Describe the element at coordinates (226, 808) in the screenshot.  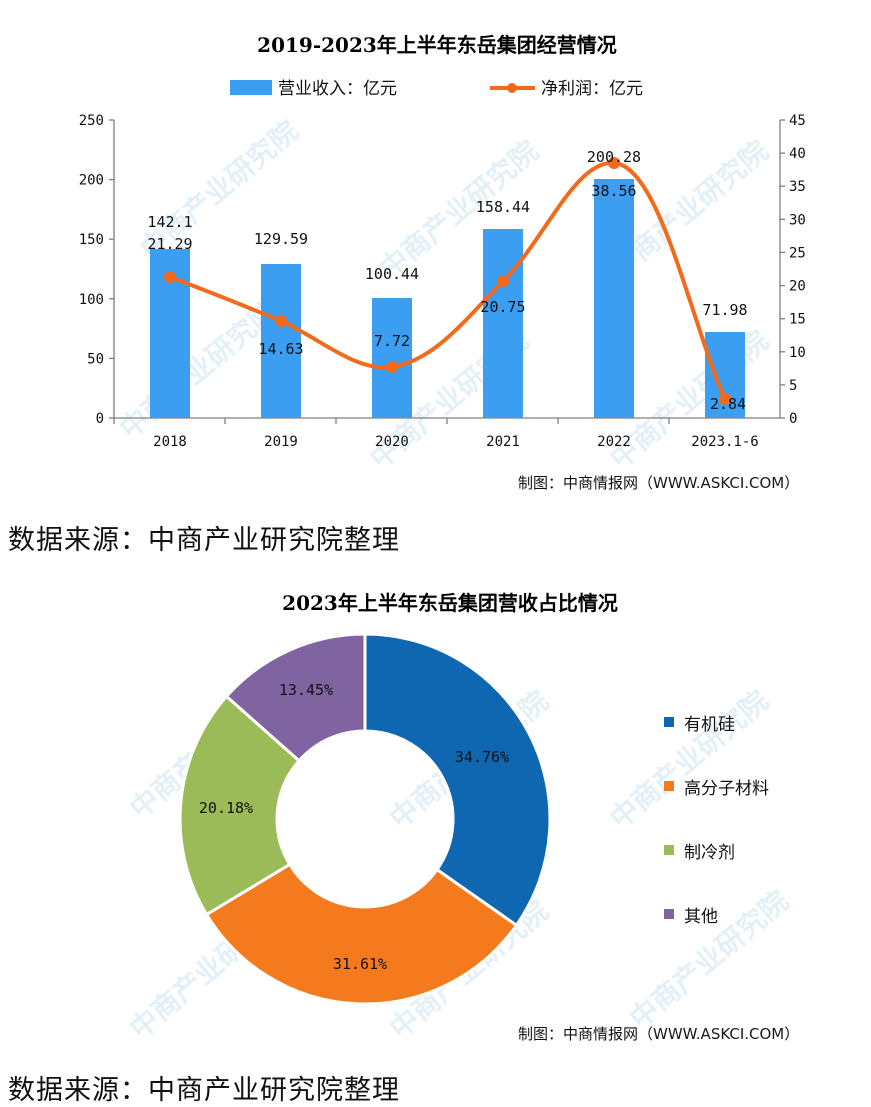
I see `svg-text: 20.18%` at that location.